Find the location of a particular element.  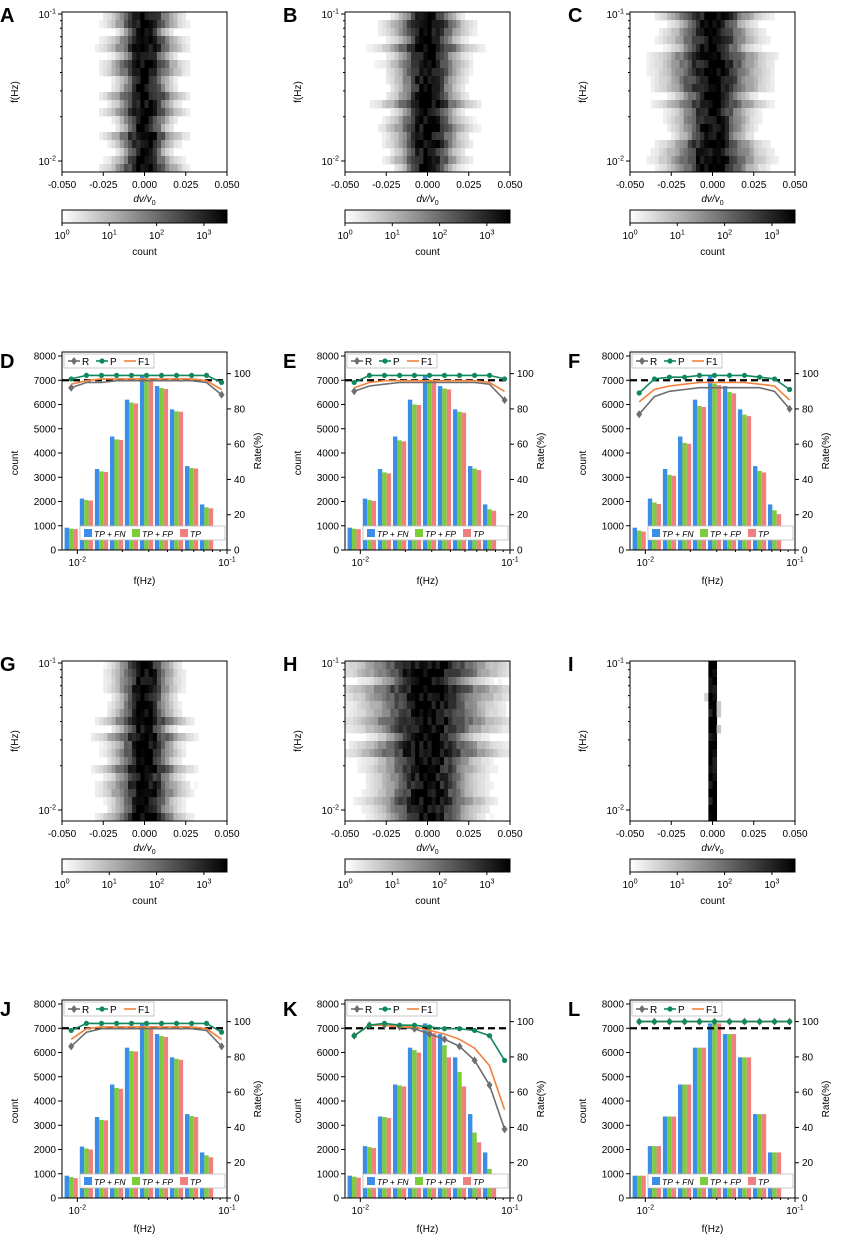

y-tick-label-left: 8000 is located at coordinates (613, 357).